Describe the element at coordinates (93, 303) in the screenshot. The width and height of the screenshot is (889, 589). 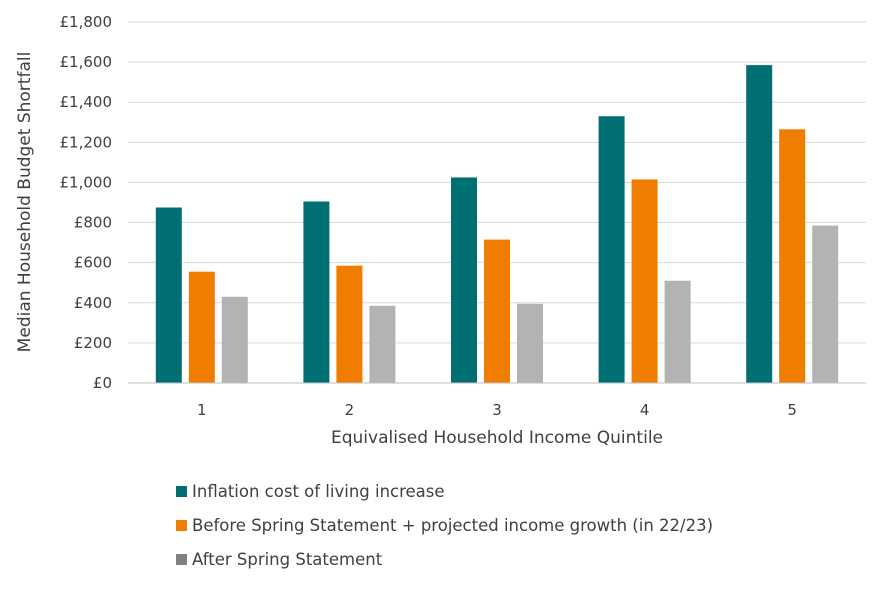
I see `y-tick-label: £400` at that location.